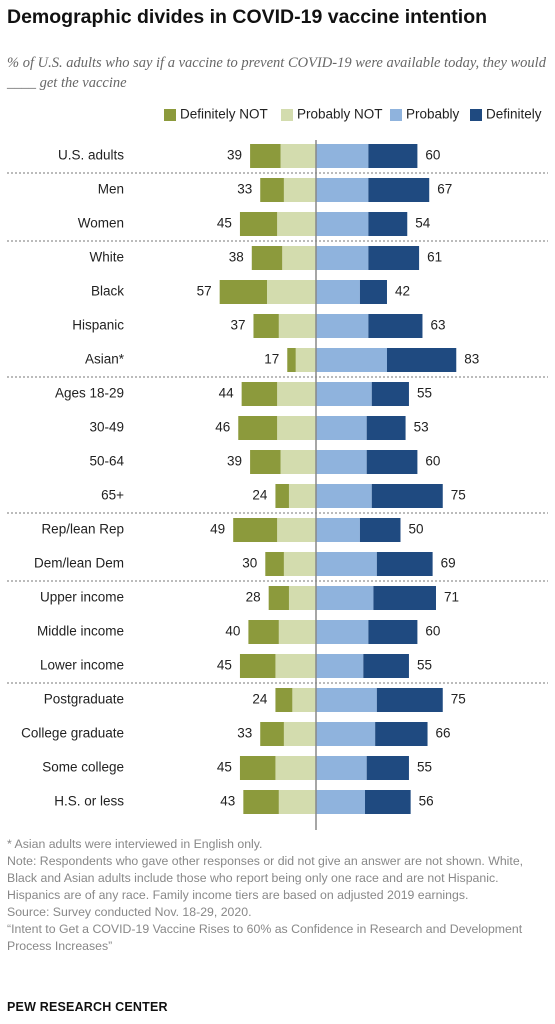  What do you see at coordinates (471, 359) in the screenshot?
I see `value-label-yes: 83` at bounding box center [471, 359].